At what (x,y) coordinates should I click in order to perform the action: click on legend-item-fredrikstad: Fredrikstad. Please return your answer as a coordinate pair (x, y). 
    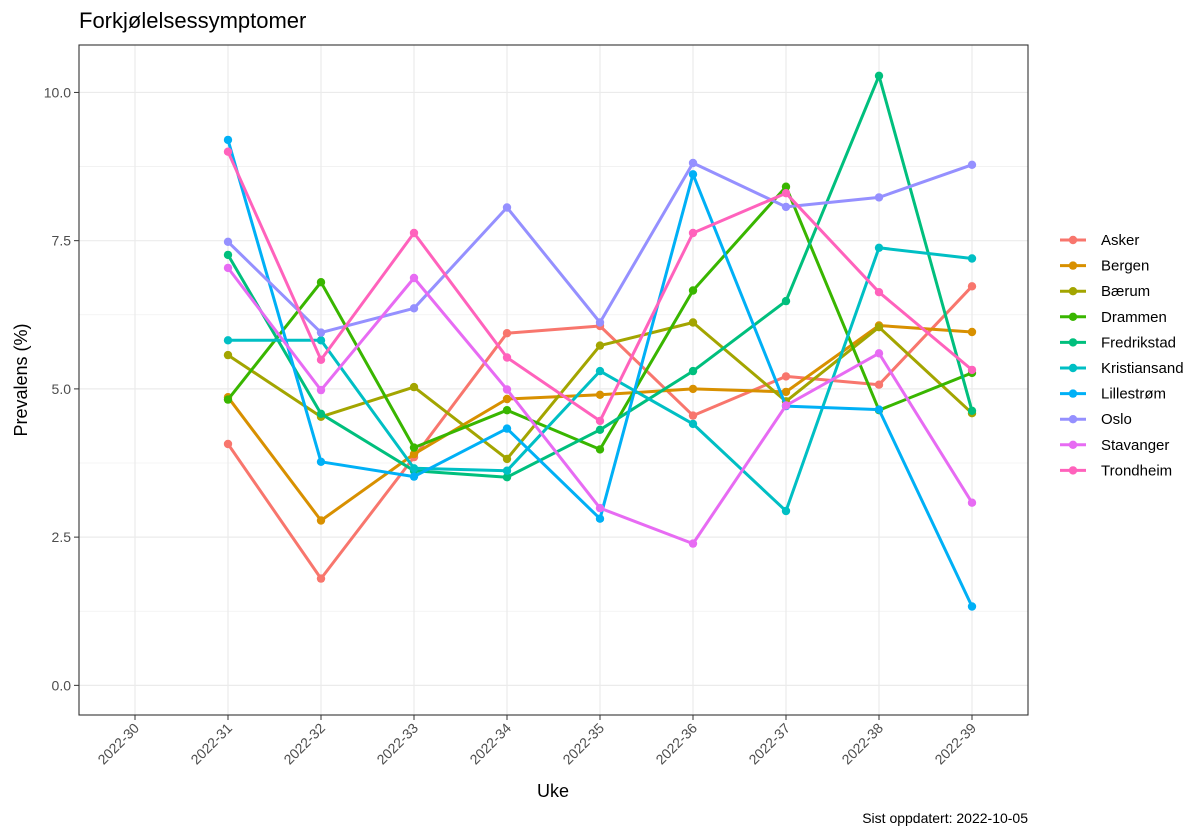
    Looking at the image, I should click on (1118, 342).